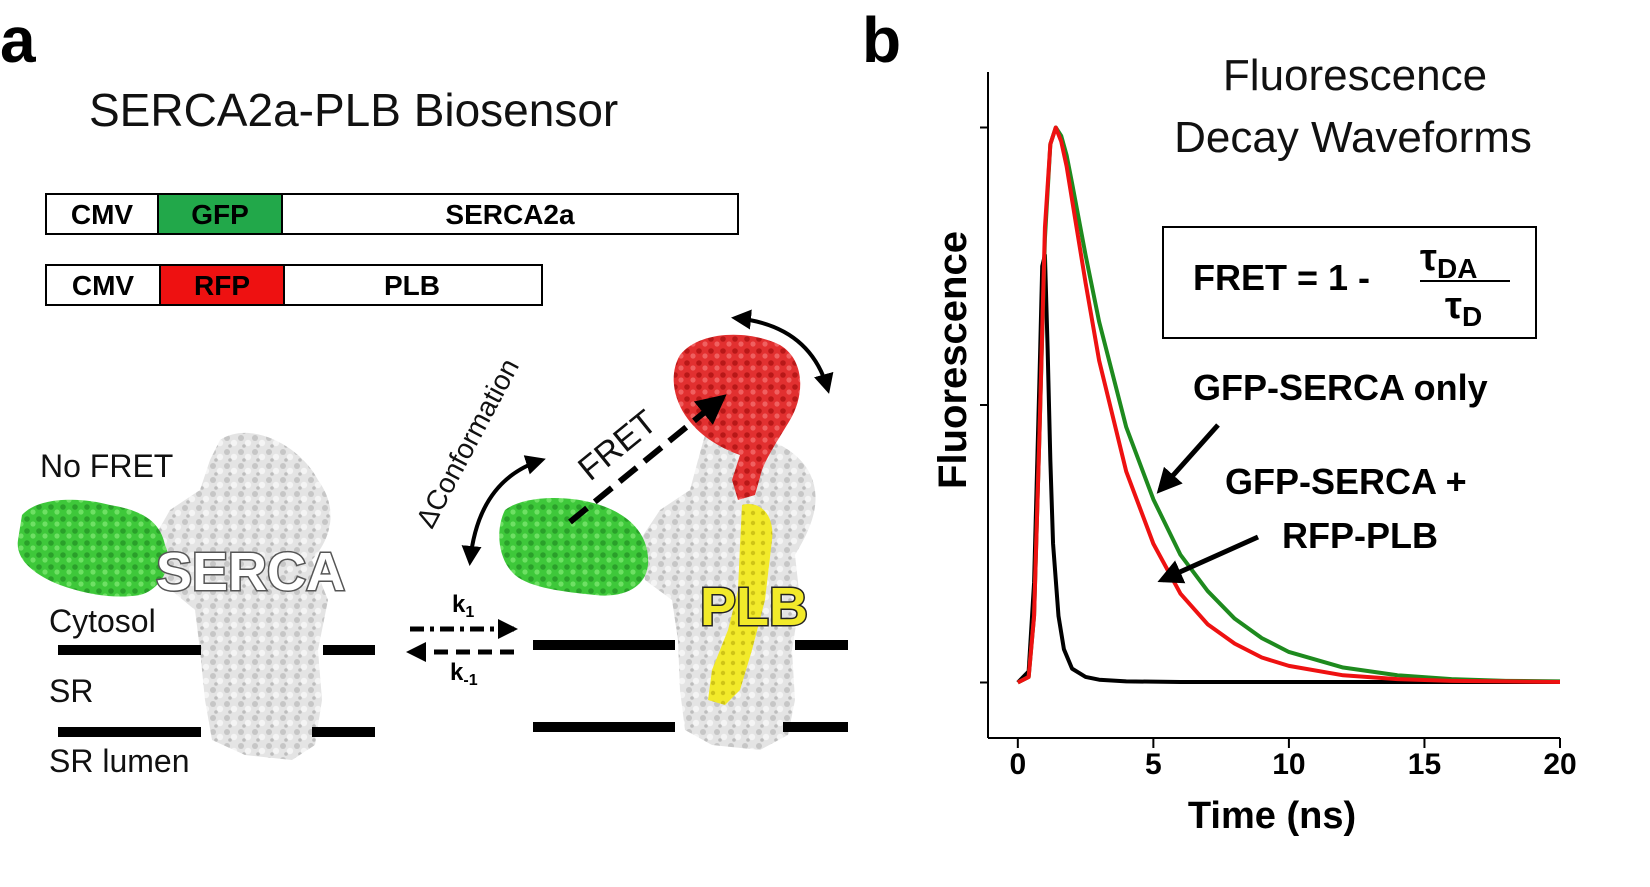  What do you see at coordinates (1355, 75) in the screenshot?
I see `chart-title-line1: Fluorescence` at bounding box center [1355, 75].